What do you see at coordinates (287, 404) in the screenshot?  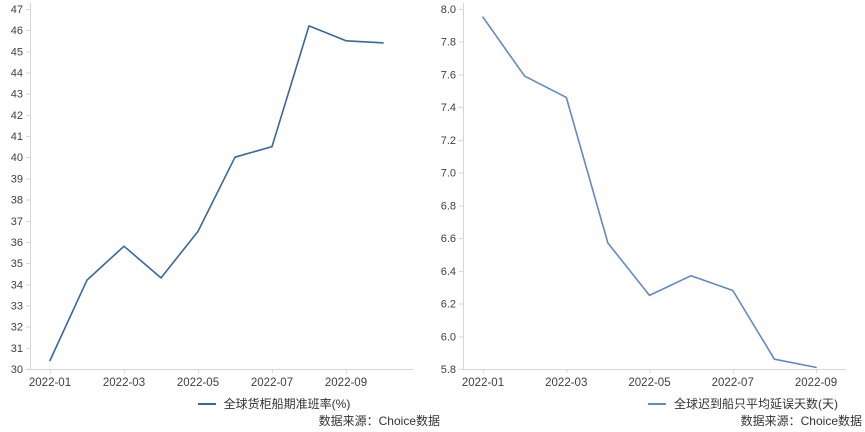 I see `legend-label: 全球货柜船期准班率(%)` at bounding box center [287, 404].